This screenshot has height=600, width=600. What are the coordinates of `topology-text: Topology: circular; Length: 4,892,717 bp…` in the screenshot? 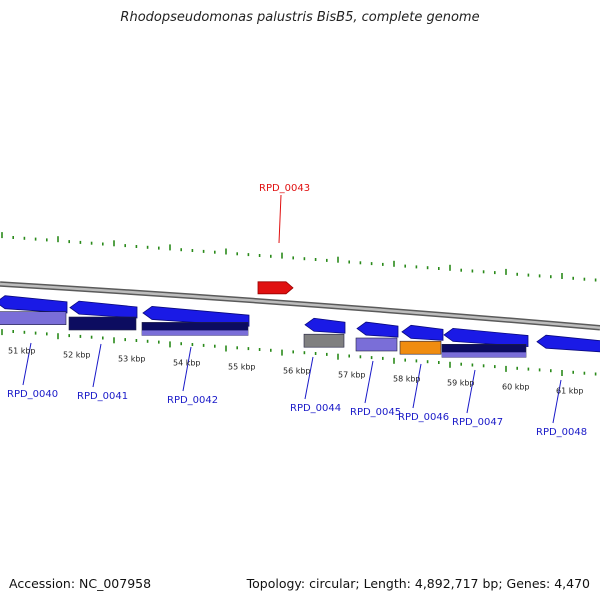 It's located at (418, 583).